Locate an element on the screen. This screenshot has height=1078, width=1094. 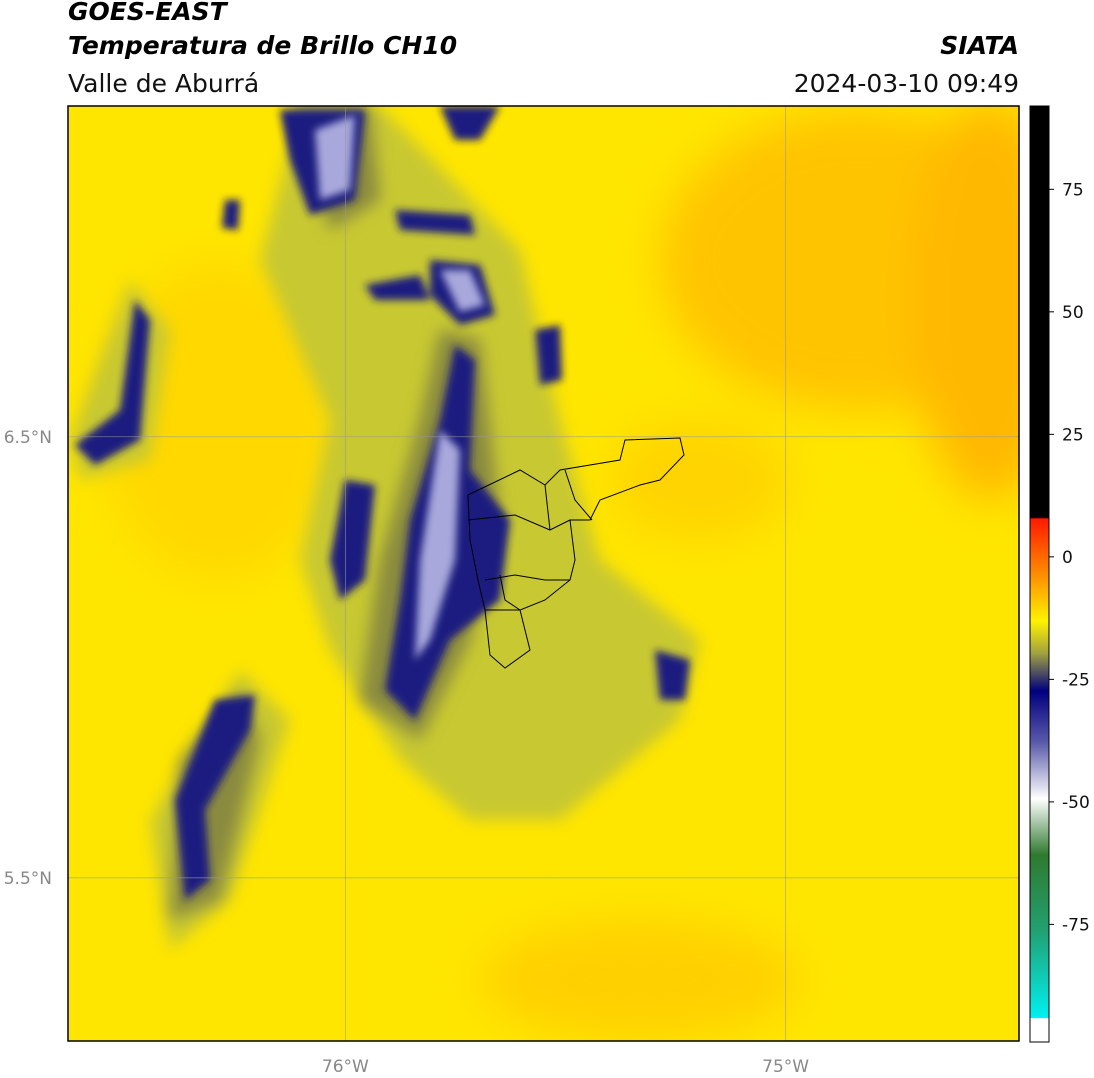
municipal-boundaries is located at coordinates (576, 553).